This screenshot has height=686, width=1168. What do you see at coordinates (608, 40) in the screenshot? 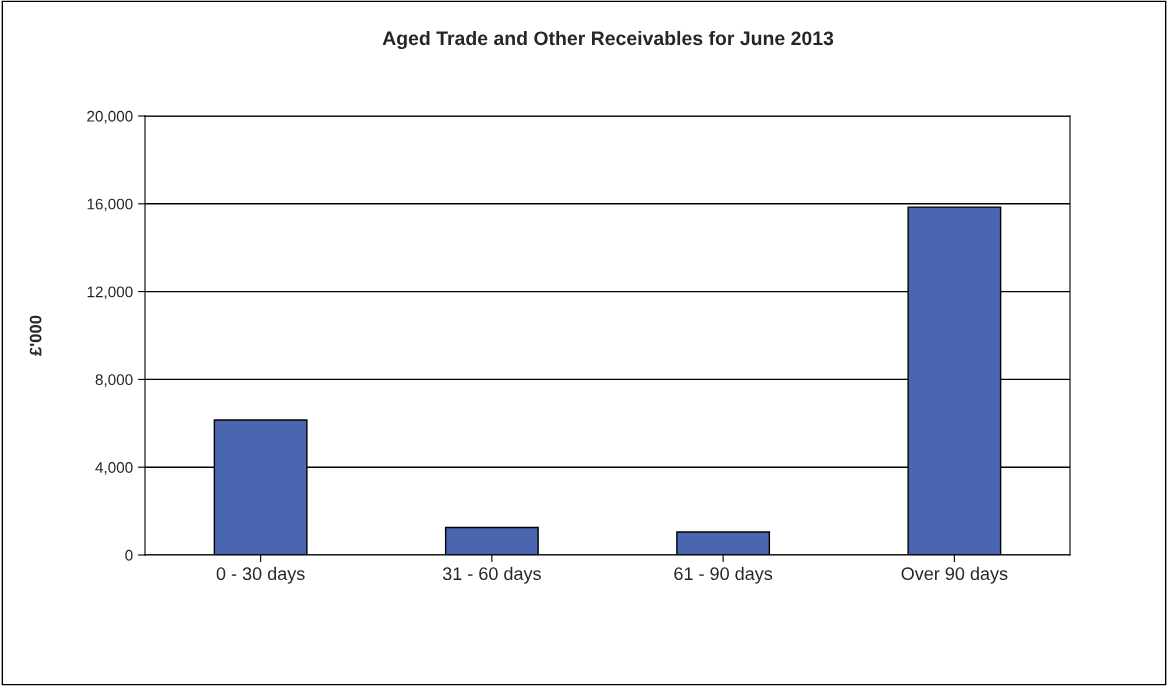
I see `chart-title: Aged Trade and Other Receivables for June 2013` at bounding box center [608, 40].